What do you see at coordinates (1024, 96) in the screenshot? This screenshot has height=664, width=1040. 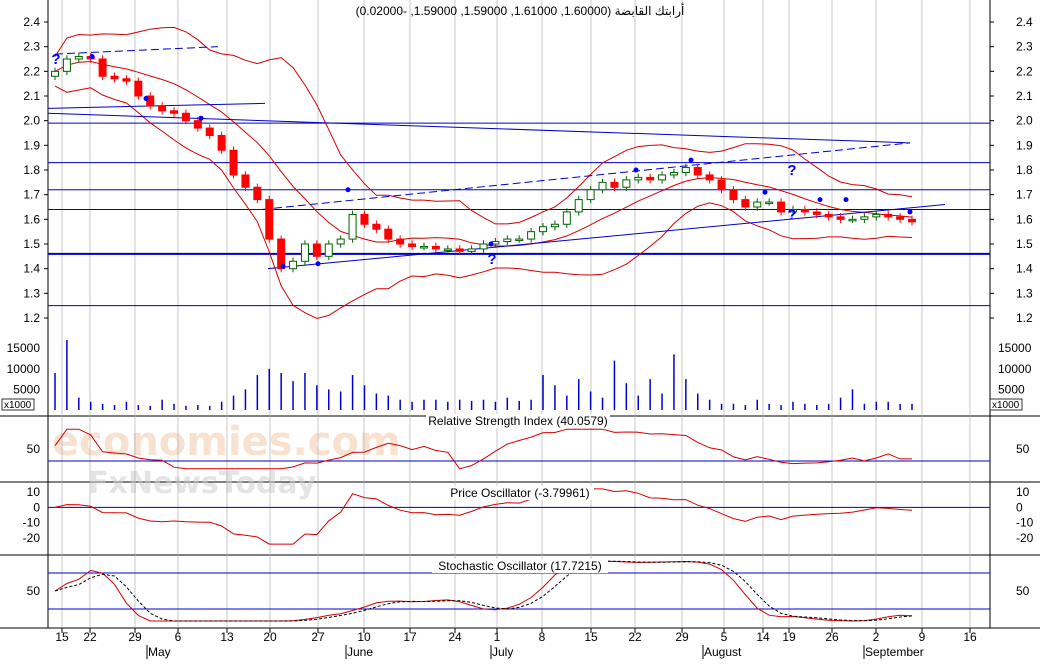 I see `price-tick-right: 2.1` at bounding box center [1024, 96].